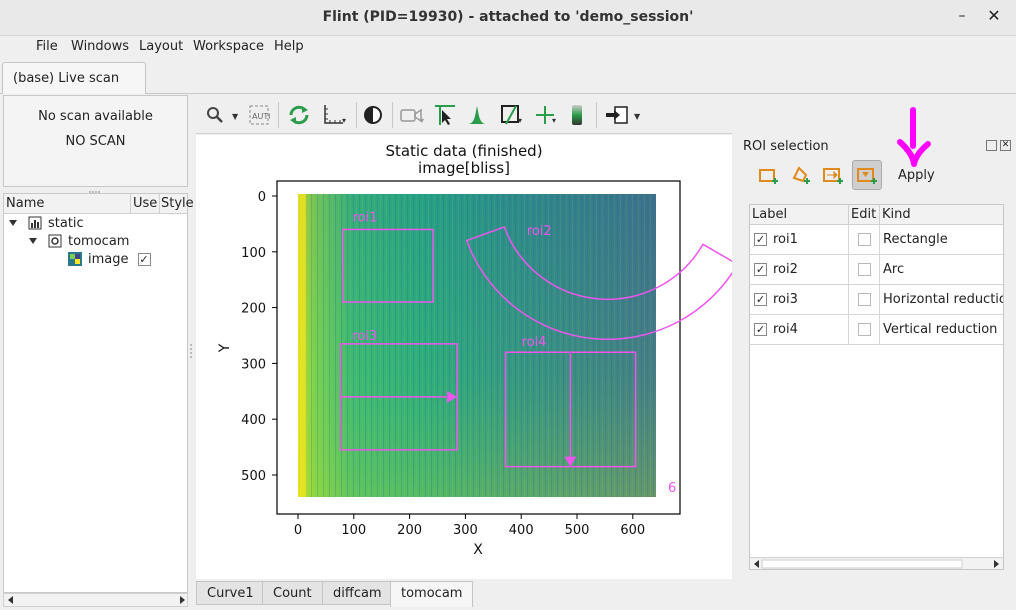 Image resolution: width=1016 pixels, height=610 pixels. Describe the element at coordinates (177, 203) in the screenshot. I see `tree-col-style: Style` at that location.